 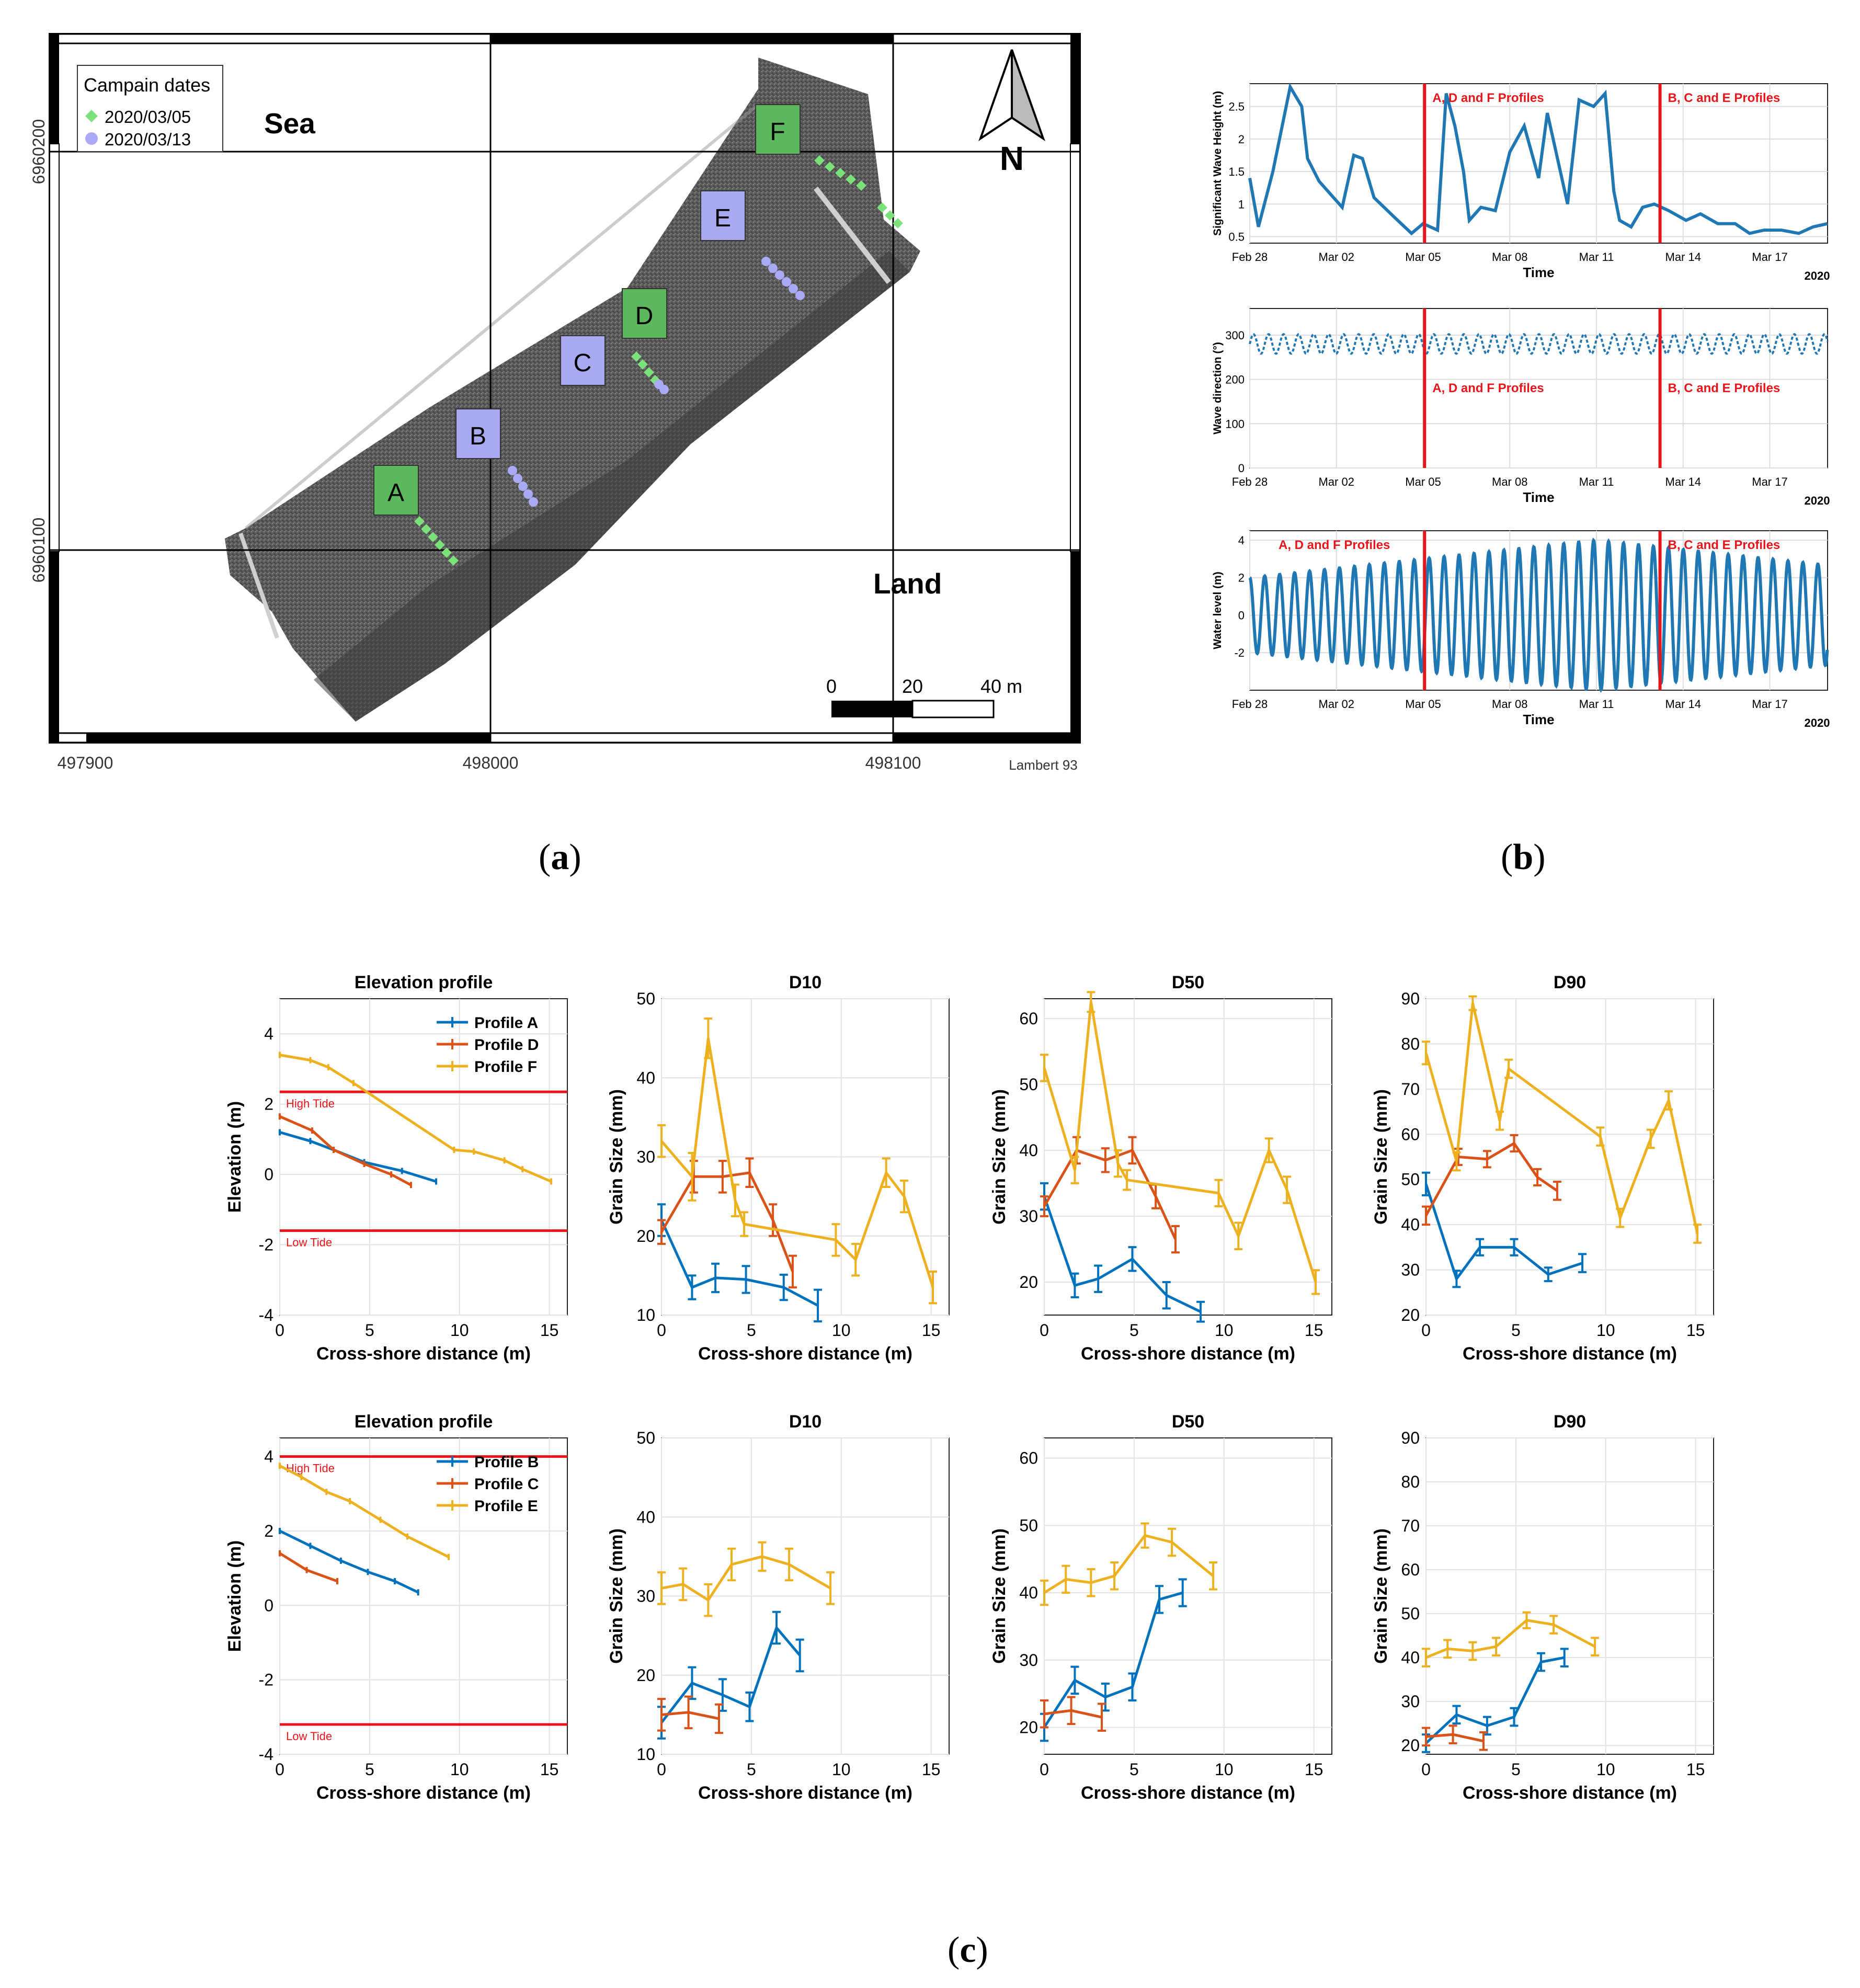 I want to click on land-label: Land, so click(x=907, y=583).